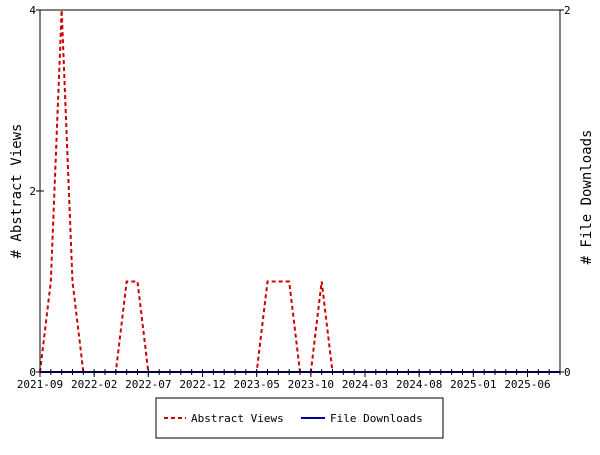 The image size is (600, 455). Describe the element at coordinates (256, 384) in the screenshot. I see `x-tick-label: 2023-05` at that location.